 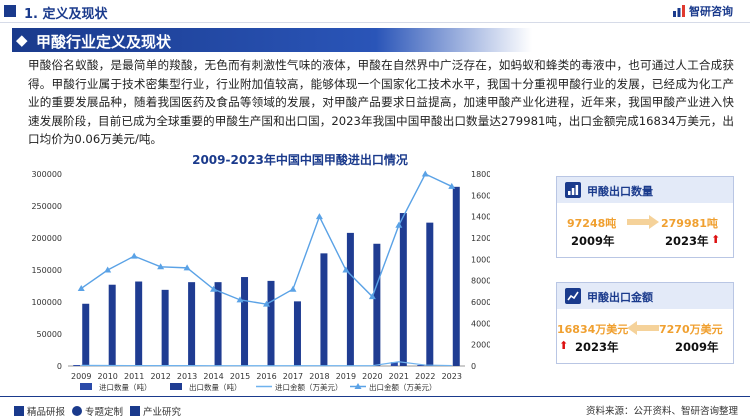 I want to click on y-right-tick-label: 4000, so click(x=480, y=323).